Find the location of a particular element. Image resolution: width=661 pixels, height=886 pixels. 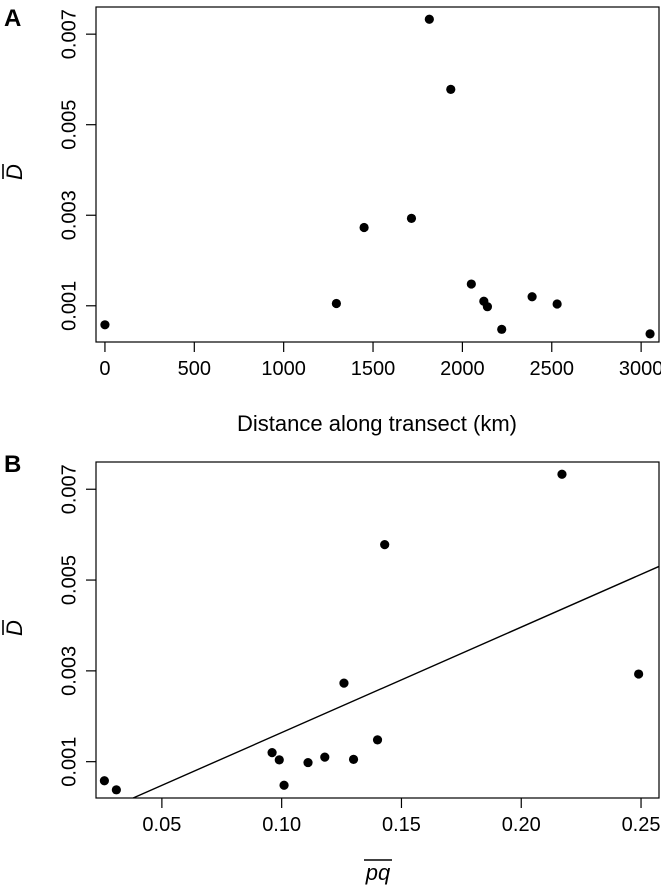

panel-a-y-tick-label: 0.007 is located at coordinates (69, 34).